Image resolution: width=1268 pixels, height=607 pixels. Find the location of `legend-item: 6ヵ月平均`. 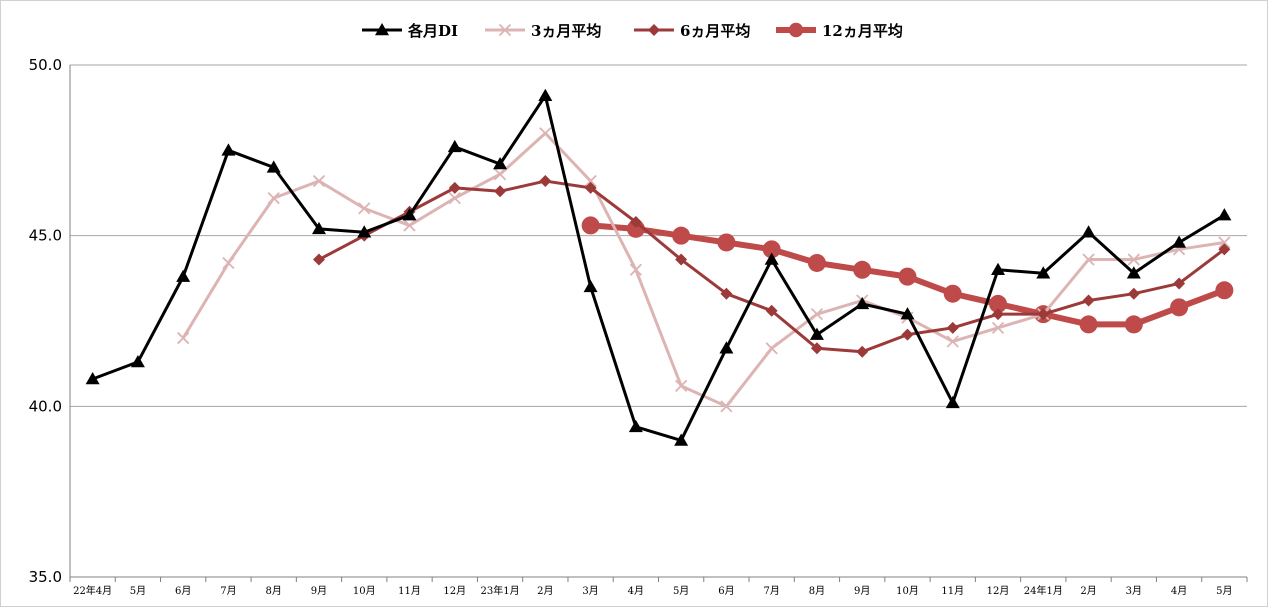

legend-item: 6ヵ月平均 is located at coordinates (692, 31).